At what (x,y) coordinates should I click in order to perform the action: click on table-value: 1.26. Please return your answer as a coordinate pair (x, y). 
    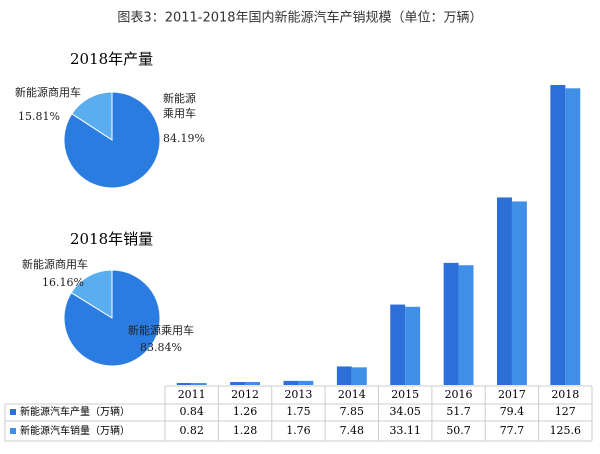
    Looking at the image, I should click on (245, 411).